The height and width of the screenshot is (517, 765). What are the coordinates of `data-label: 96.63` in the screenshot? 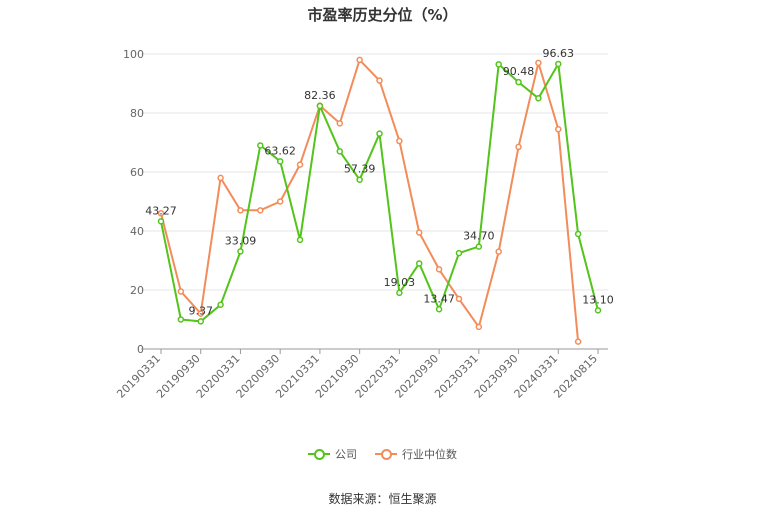 It's located at (559, 53).